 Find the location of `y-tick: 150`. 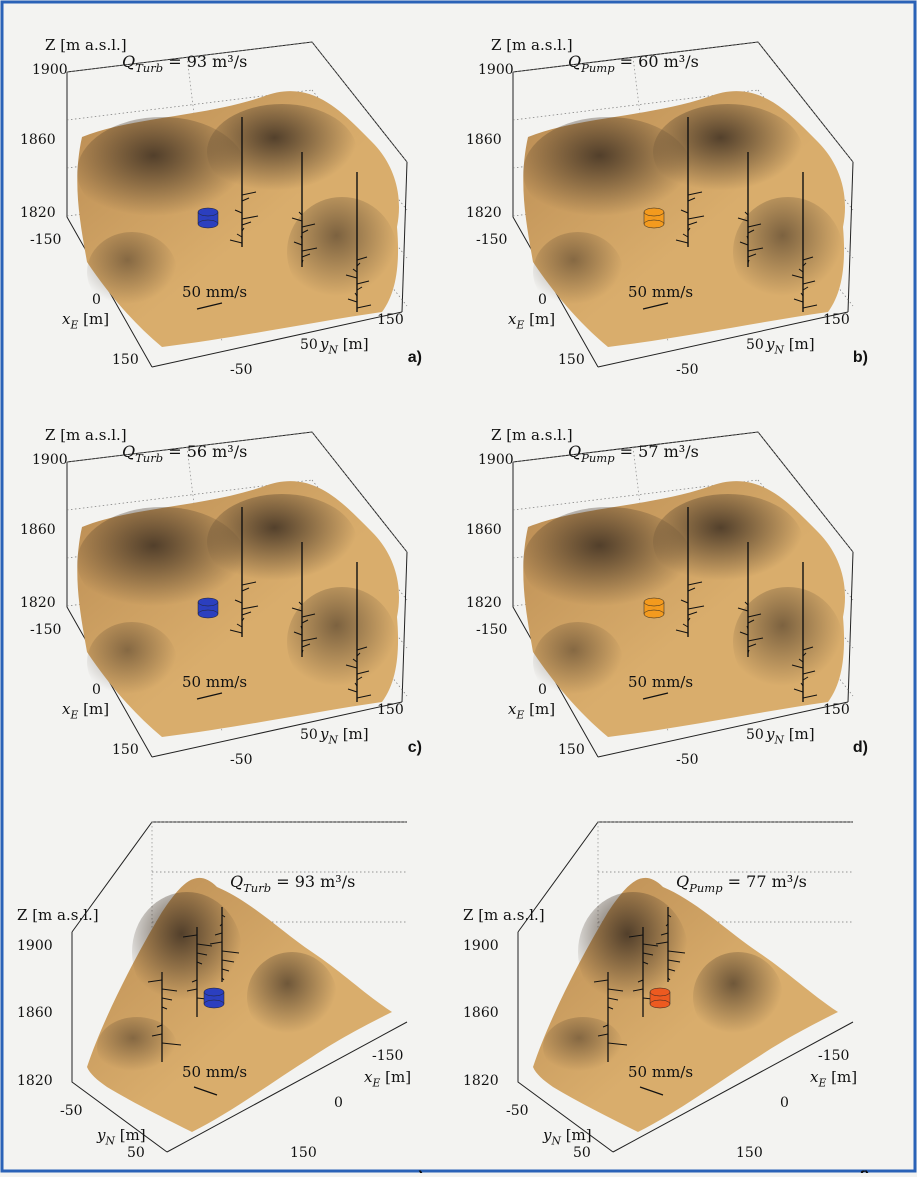

y-tick: 150 is located at coordinates (836, 320).